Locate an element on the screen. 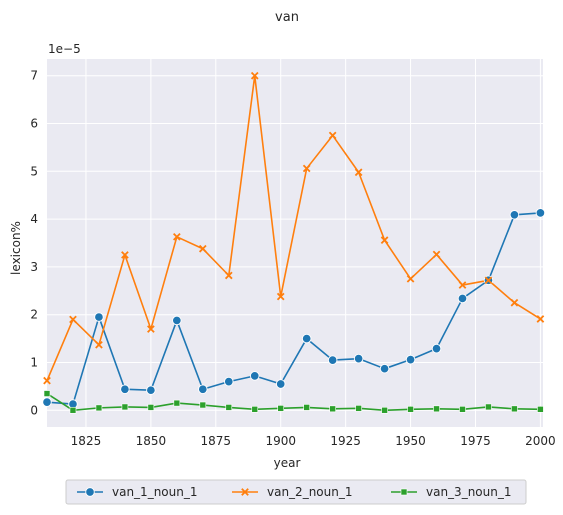 The width and height of the screenshot is (563, 515). y-axis-label: lexicon% is located at coordinates (16, 248).